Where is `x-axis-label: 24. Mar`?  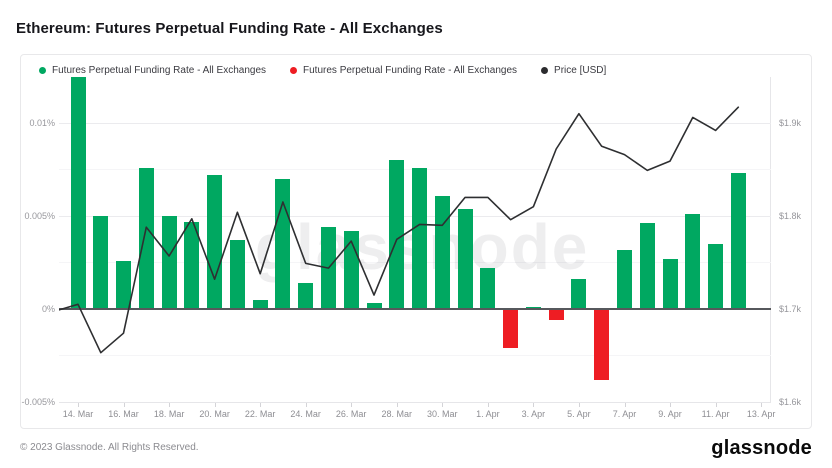 x-axis-label: 24. Mar is located at coordinates (305, 414).